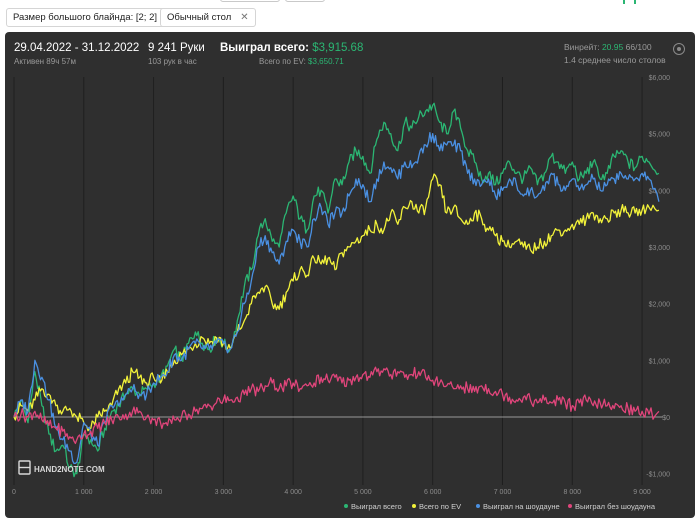  I want to click on partial-control, so click(250, 1).